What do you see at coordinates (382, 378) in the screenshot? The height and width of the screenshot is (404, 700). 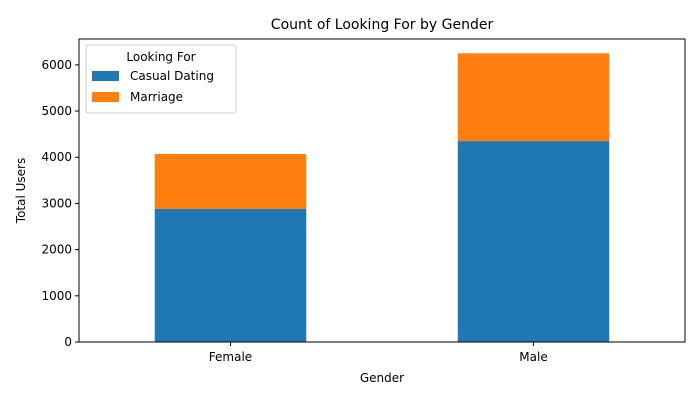 I see `x-axis-label: Gender` at bounding box center [382, 378].